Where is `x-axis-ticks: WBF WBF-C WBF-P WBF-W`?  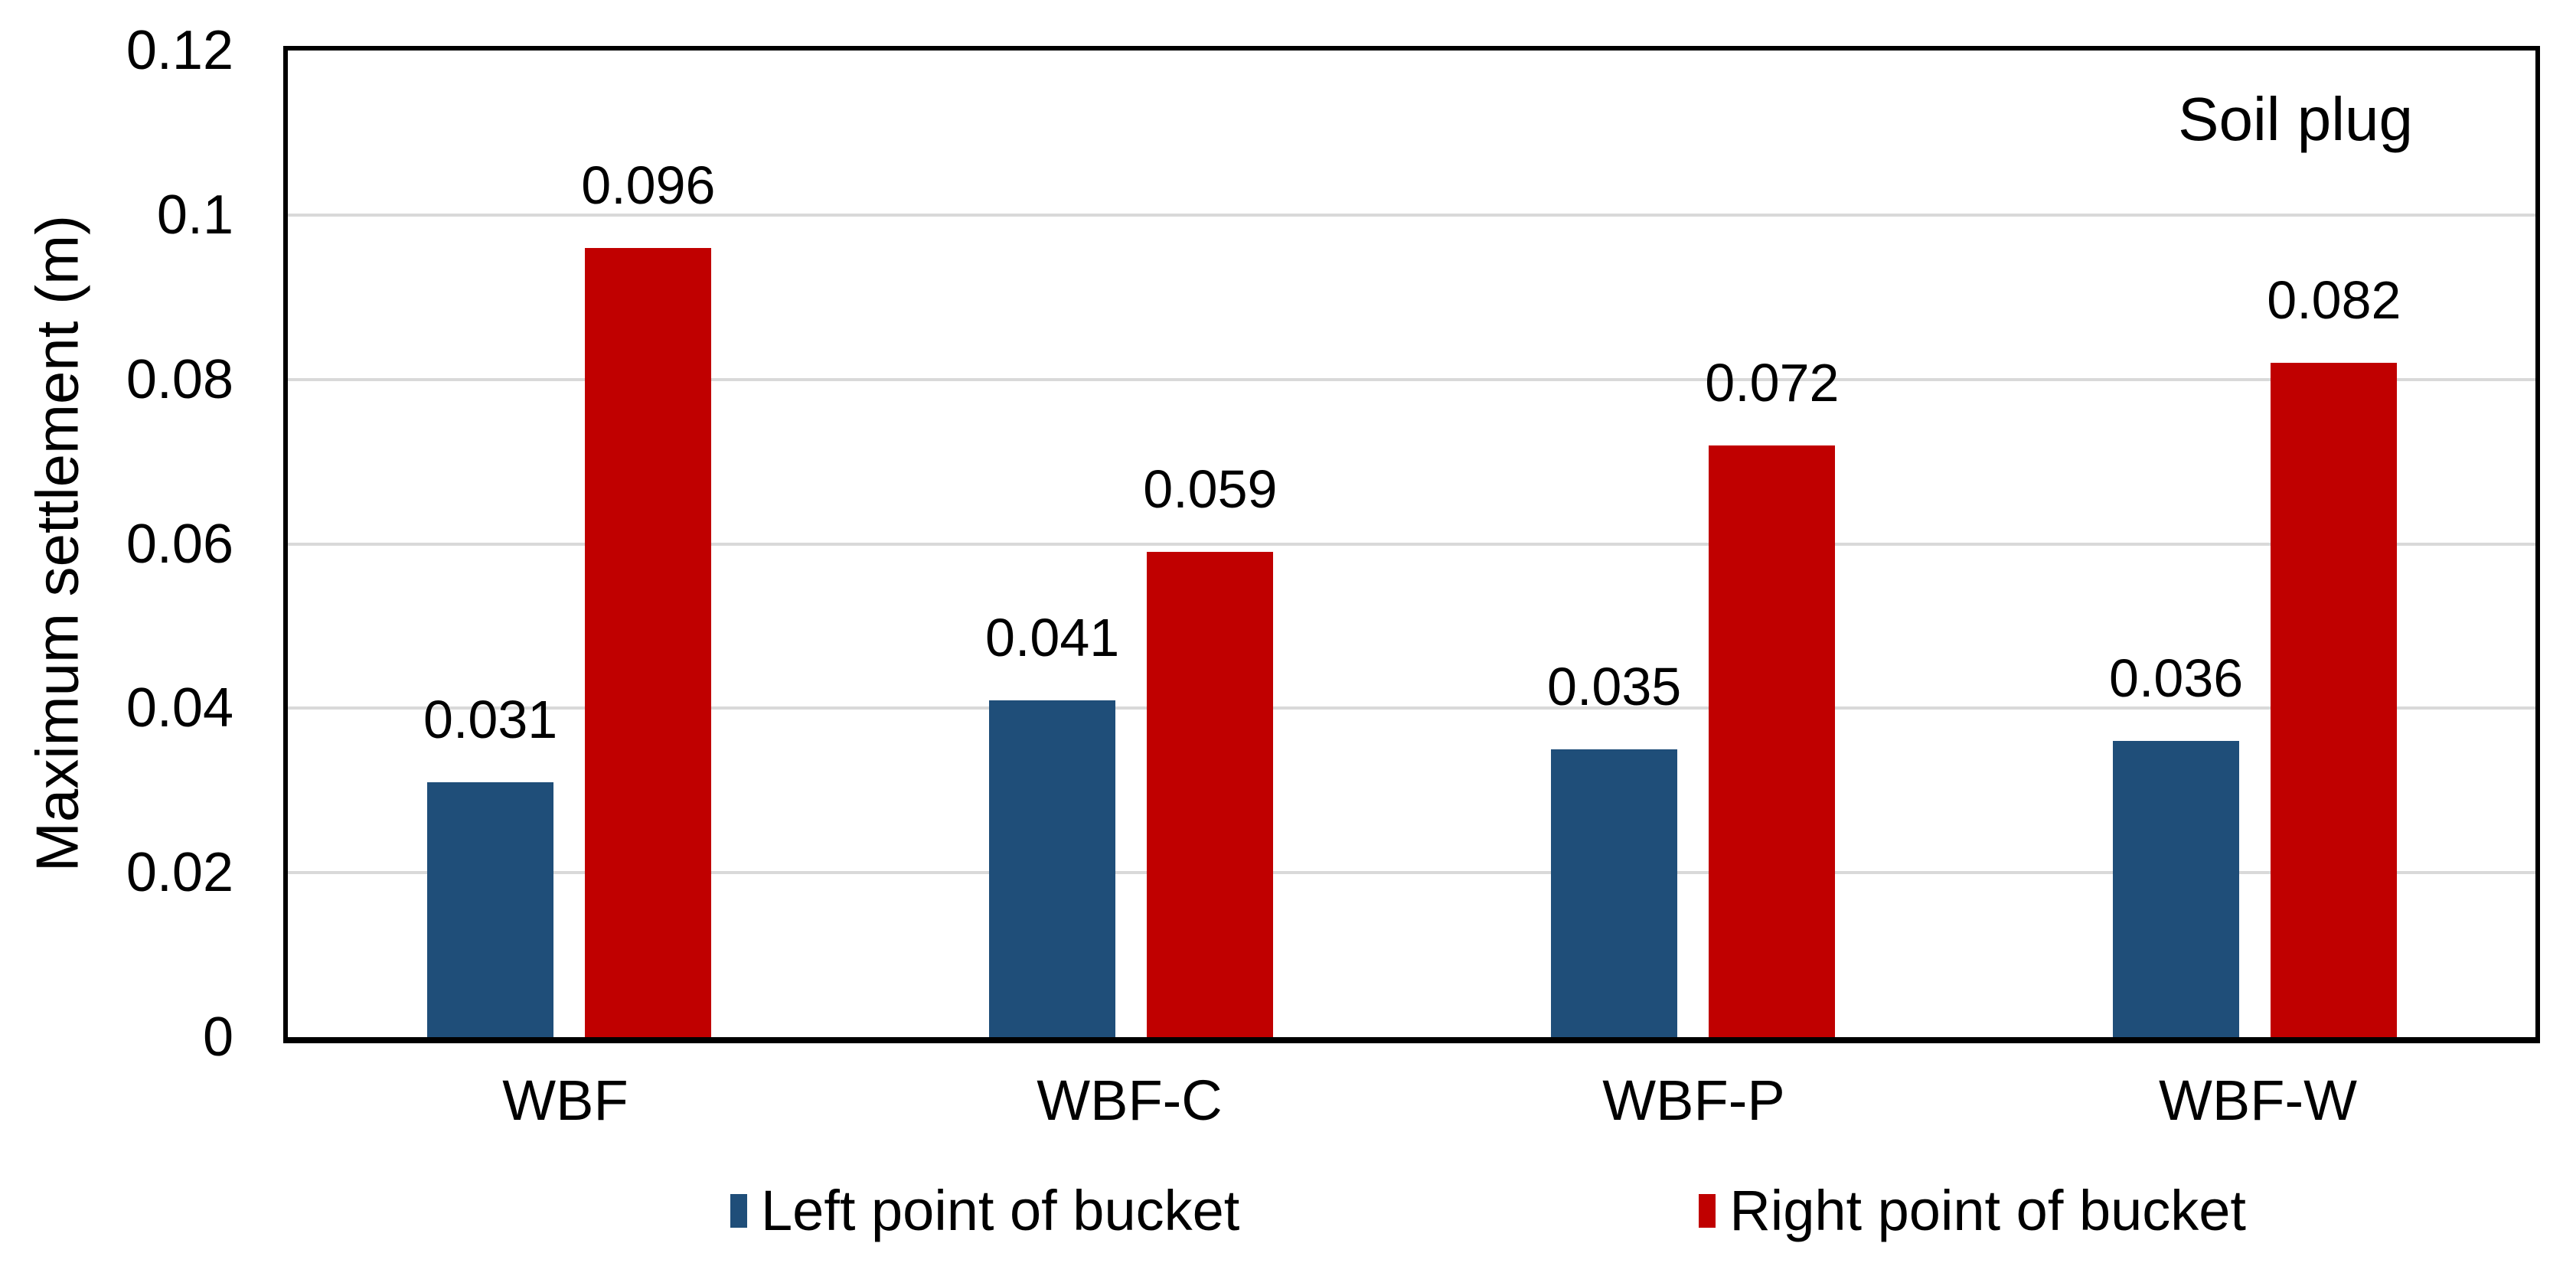
x-axis-ticks: WBF WBF-C WBF-P WBF-W is located at coordinates (1411, 1104).